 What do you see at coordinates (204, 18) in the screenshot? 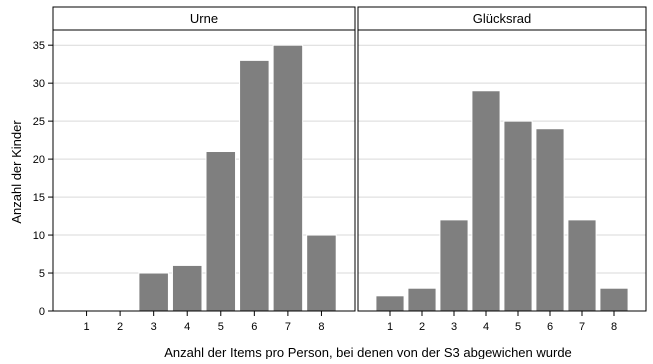
I see `panel-title: Urne` at bounding box center [204, 18].